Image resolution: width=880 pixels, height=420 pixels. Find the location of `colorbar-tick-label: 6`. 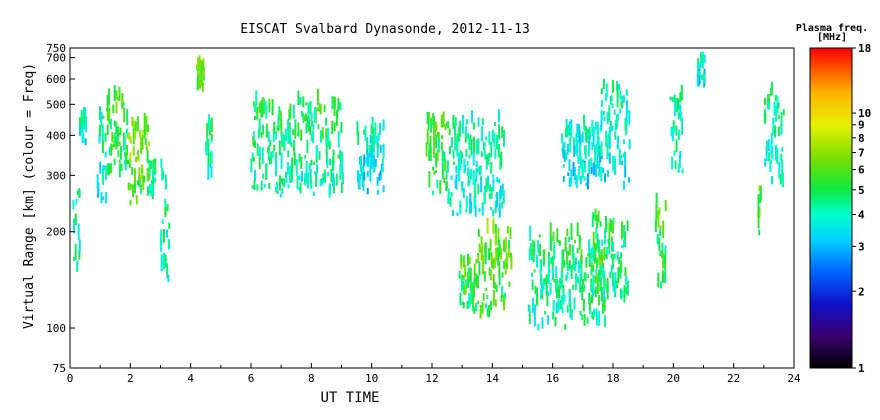

colorbar-tick-label: 6 is located at coordinates (861, 170).